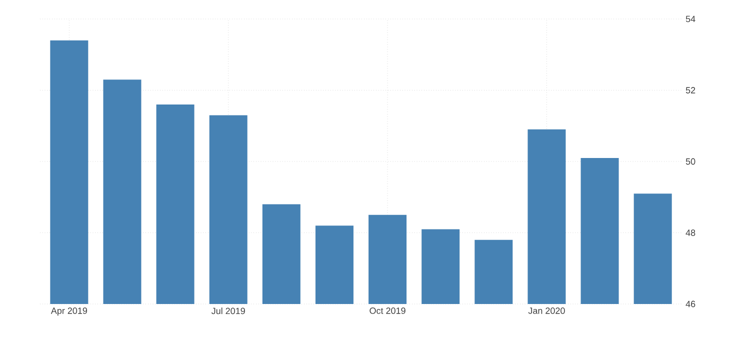 The height and width of the screenshot is (340, 730). What do you see at coordinates (691, 304) in the screenshot?
I see `y-tick-label: 46` at bounding box center [691, 304].